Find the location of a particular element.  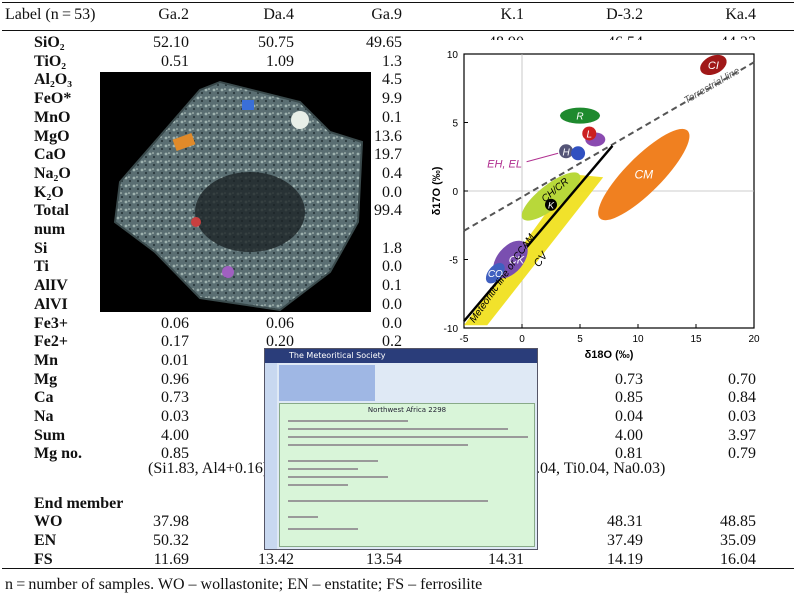

row-label: MnO is located at coordinates (52, 117).